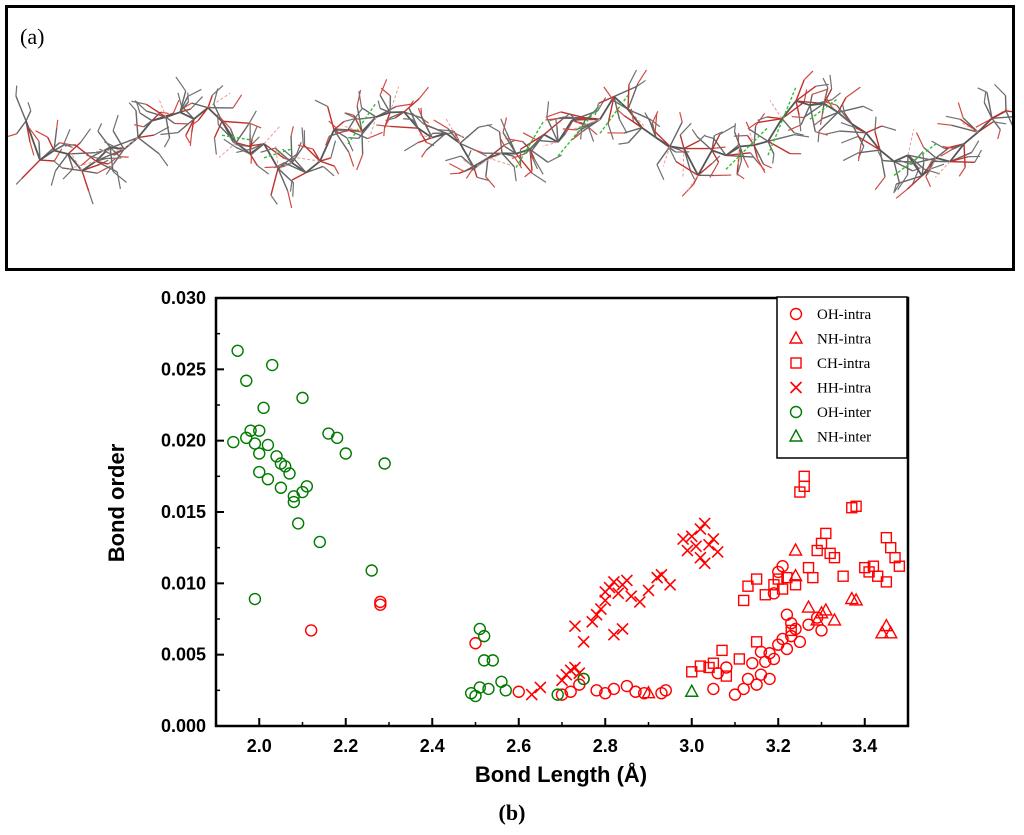  Describe the element at coordinates (259, 746) in the screenshot. I see `x-tick-label: 2.0` at that location.